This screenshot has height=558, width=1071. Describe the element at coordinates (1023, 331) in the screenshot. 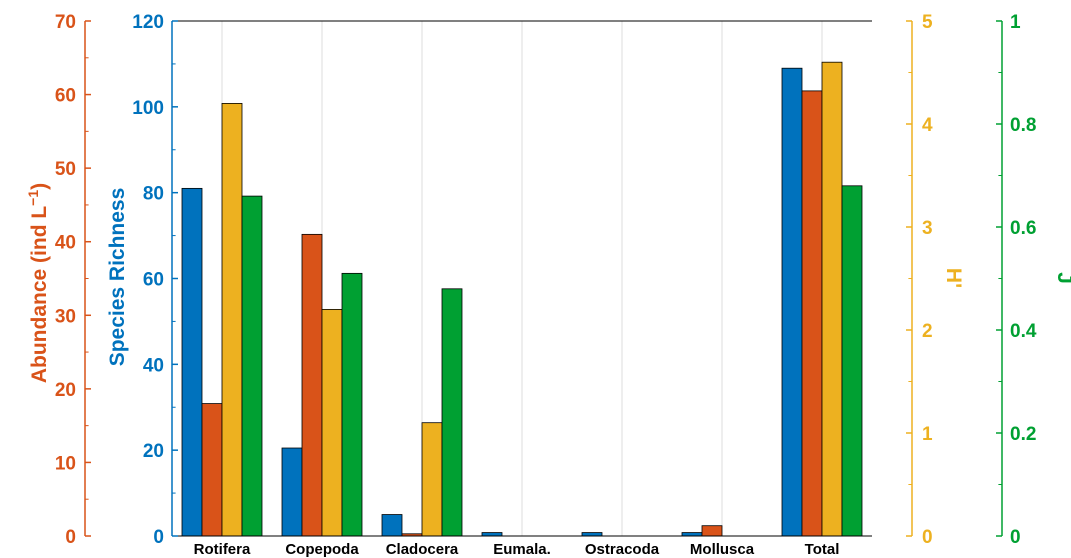

I see `j-tick-label-0-4: 0.4` at that location.